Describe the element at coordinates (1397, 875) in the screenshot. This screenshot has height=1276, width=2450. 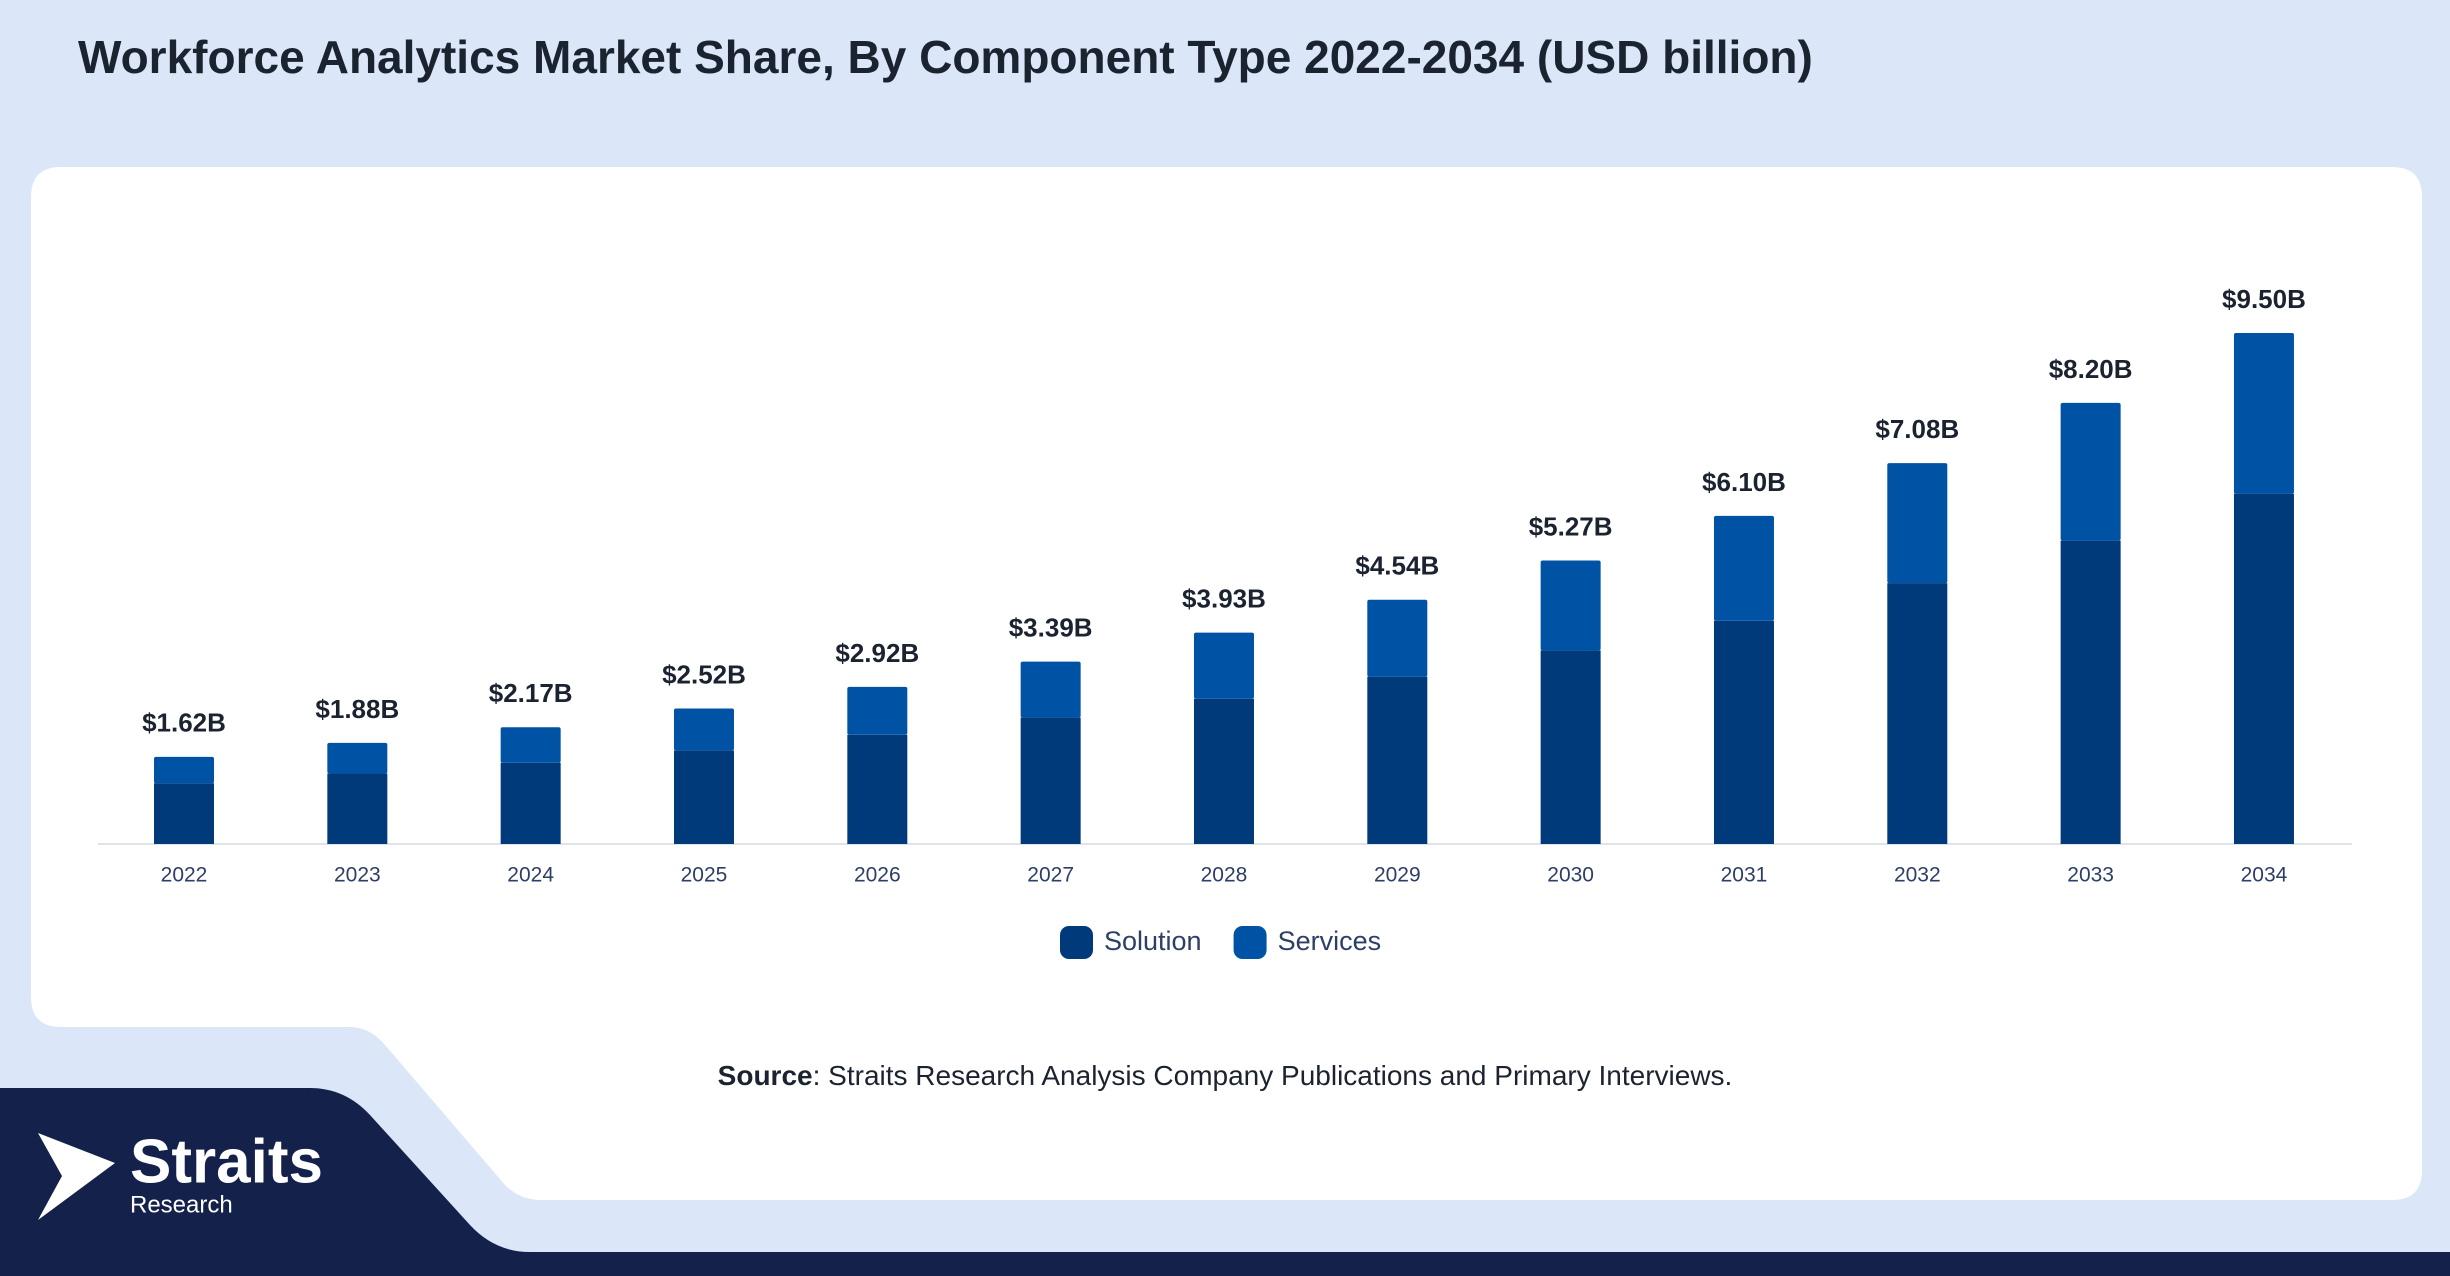
I see `x-tick-label: 2029` at that location.